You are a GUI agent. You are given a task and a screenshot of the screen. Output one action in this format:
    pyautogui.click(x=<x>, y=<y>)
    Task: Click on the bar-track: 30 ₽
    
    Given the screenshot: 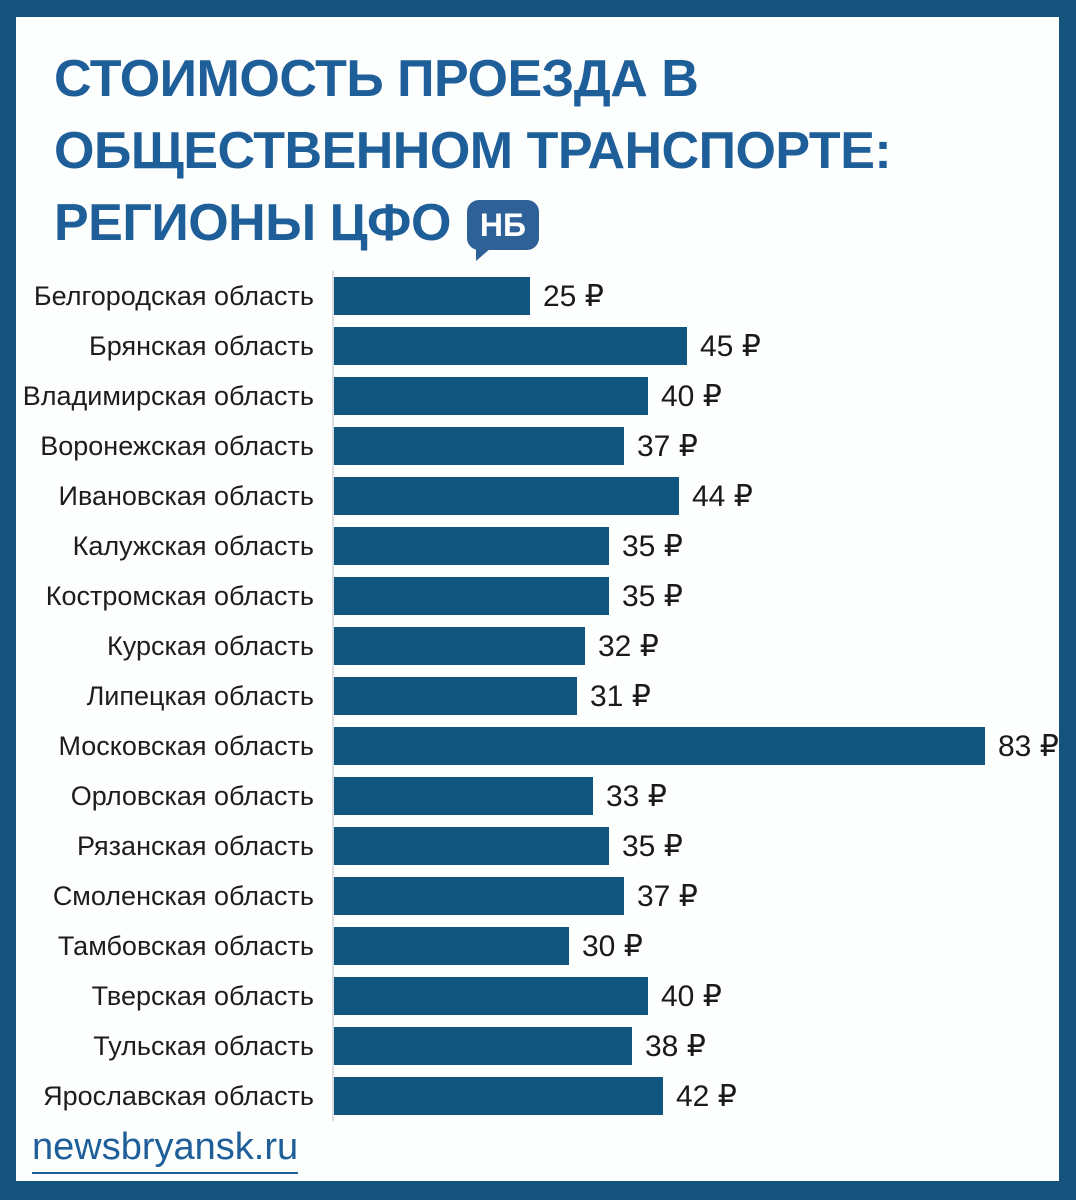 What is the action you would take?
    pyautogui.click(x=695, y=946)
    